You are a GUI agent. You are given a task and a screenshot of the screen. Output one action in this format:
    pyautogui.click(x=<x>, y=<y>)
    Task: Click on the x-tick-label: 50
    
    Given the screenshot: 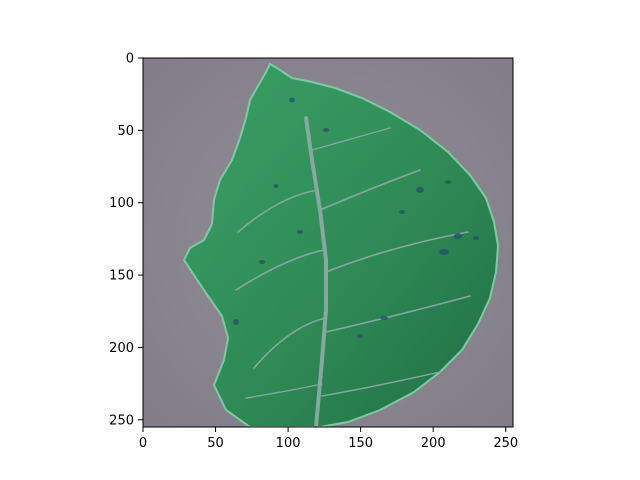 What is the action you would take?
    pyautogui.click(x=215, y=443)
    